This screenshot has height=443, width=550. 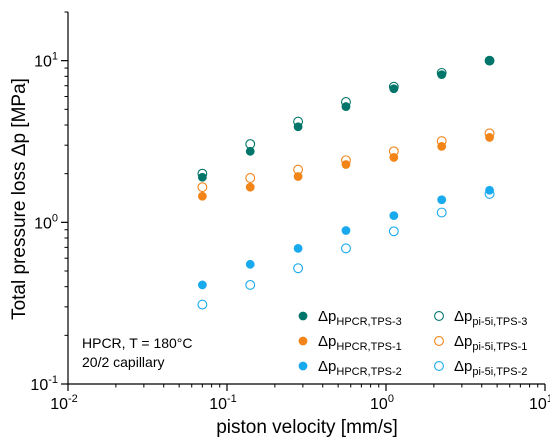 I want to click on y-tick-label: 10¹, so click(x=46, y=61).